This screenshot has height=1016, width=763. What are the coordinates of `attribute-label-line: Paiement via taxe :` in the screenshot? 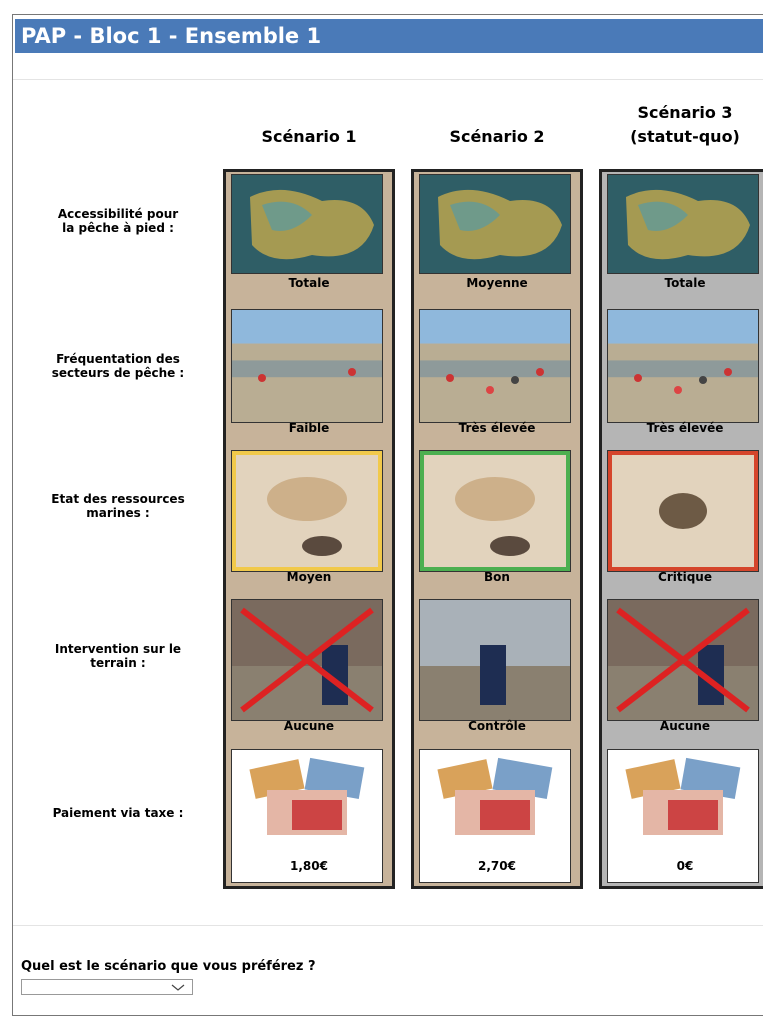 It's located at (118, 813).